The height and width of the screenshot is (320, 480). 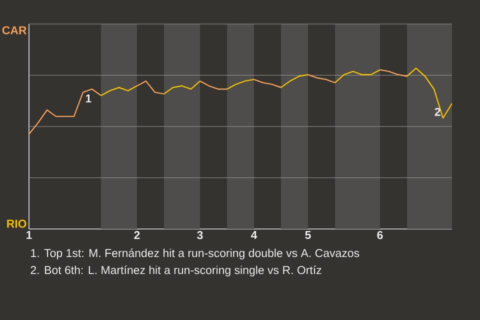 I want to click on text: 1. Top 1st: M. Fernández hit a run-scoring double vs A. Cavazos, so click(x=195, y=254).